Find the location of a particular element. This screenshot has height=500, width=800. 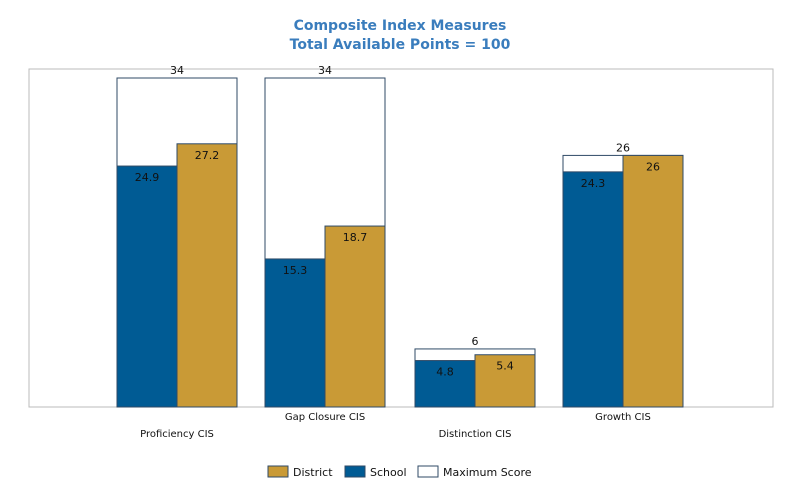

bar-district-proficiency-cis is located at coordinates (207, 275).